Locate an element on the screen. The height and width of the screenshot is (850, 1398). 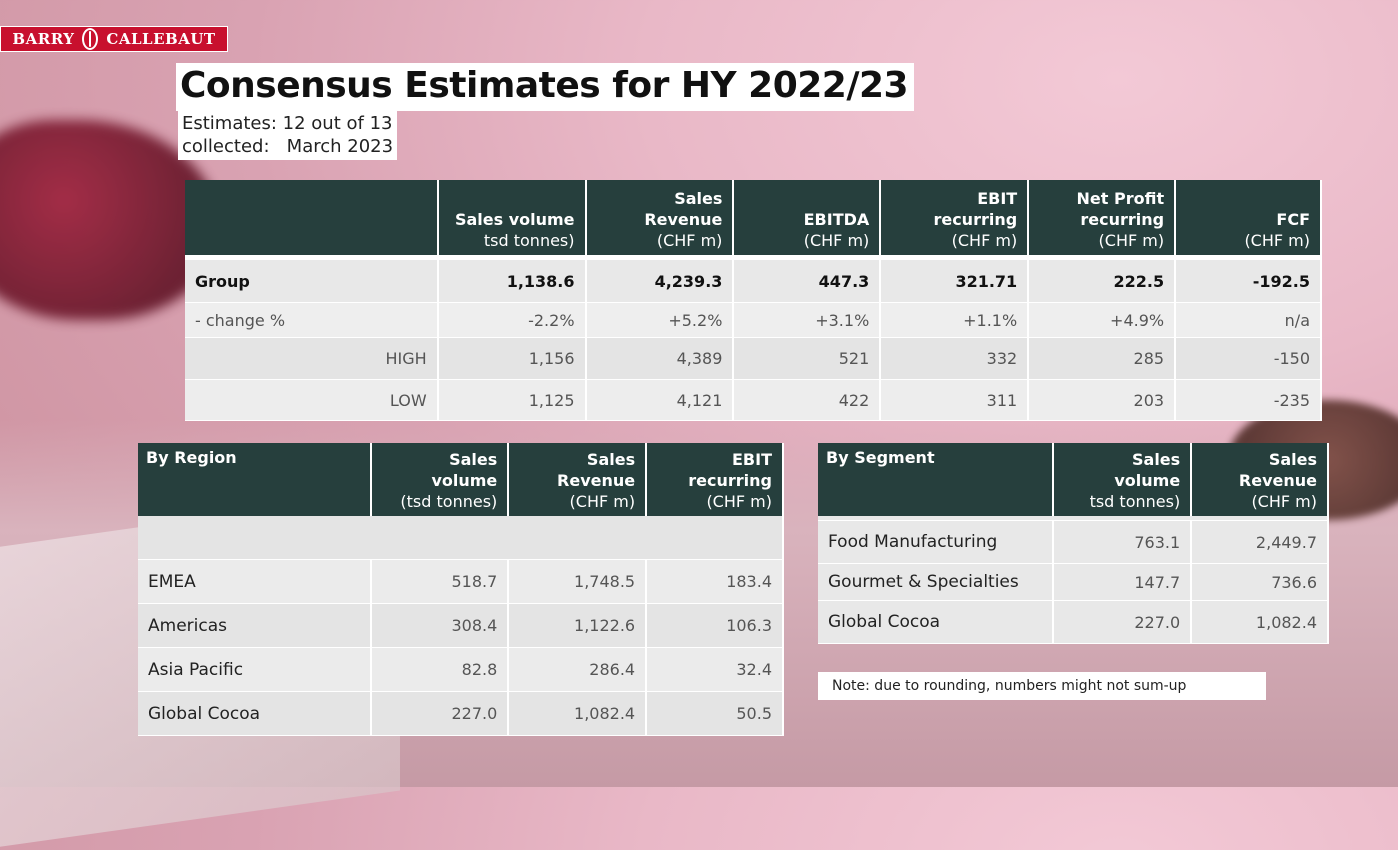
table-cell: 736.6 is located at coordinates (1260, 582).